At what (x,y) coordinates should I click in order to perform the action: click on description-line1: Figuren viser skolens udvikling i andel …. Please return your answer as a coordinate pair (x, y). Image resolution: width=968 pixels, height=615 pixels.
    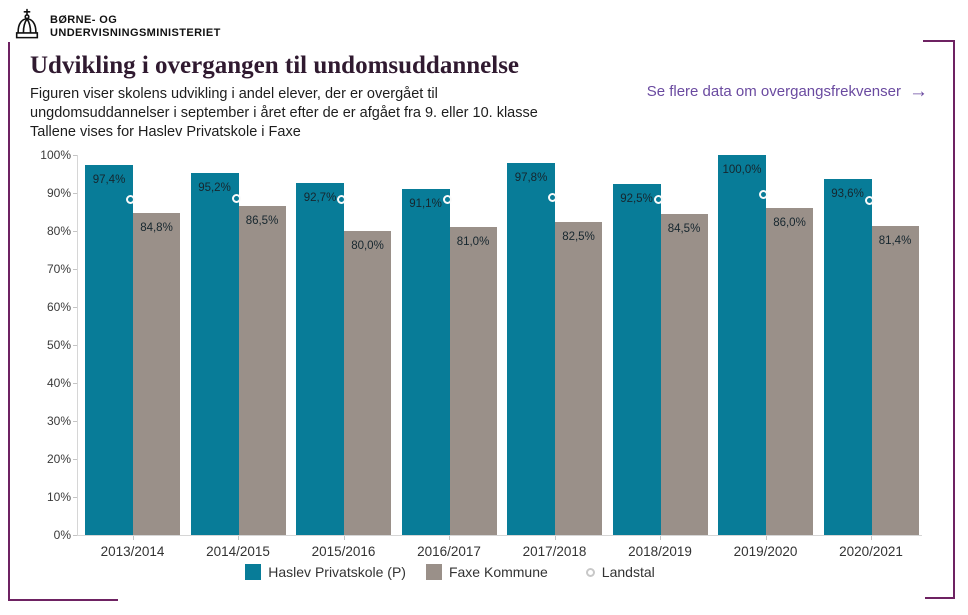
    Looking at the image, I should click on (234, 94).